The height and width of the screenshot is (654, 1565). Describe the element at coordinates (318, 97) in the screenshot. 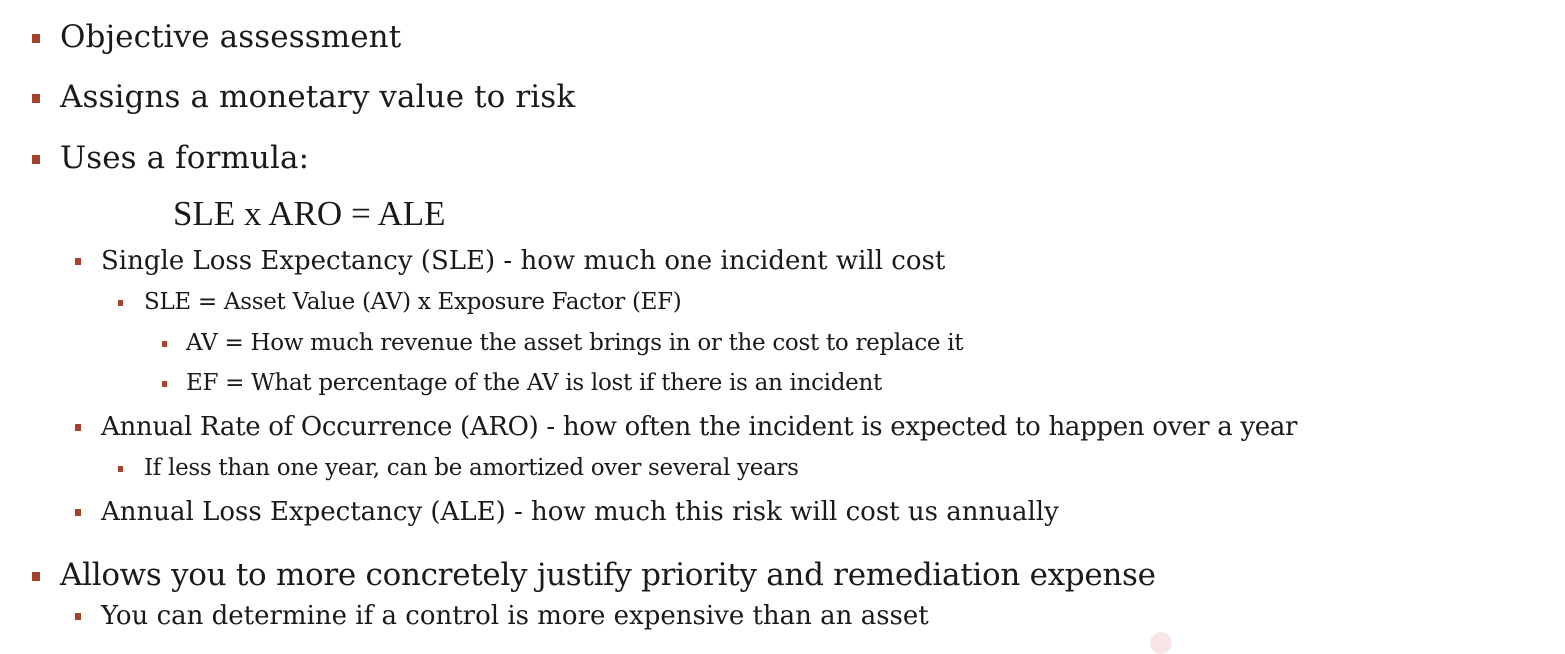

I see `bullet-text: Assigns a monetary value to risk` at that location.